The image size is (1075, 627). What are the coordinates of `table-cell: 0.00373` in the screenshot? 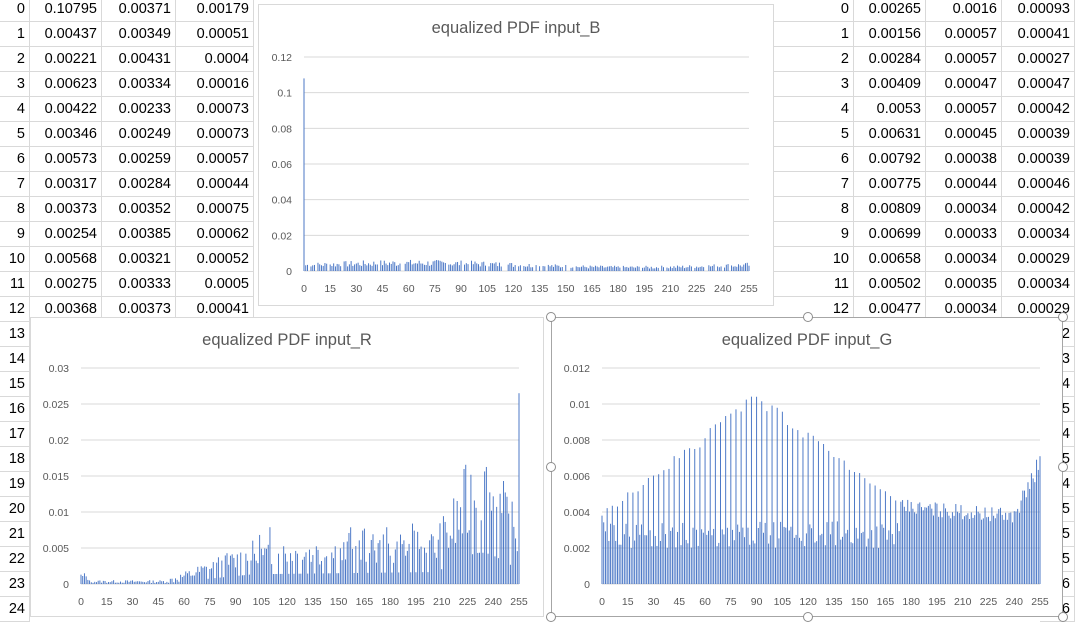 It's located at (66, 209).